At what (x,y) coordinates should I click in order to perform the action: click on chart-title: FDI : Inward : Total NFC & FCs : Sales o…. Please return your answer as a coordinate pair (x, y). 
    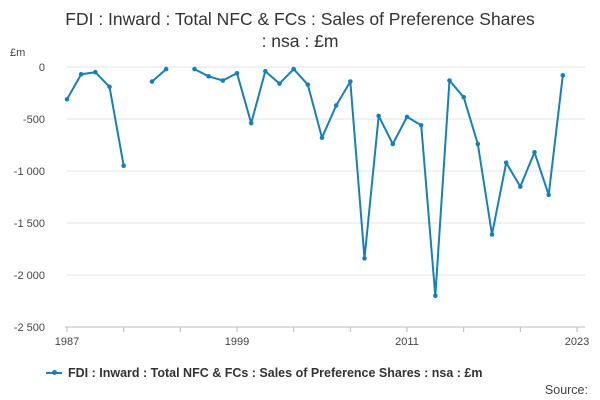
    Looking at the image, I should click on (300, 30).